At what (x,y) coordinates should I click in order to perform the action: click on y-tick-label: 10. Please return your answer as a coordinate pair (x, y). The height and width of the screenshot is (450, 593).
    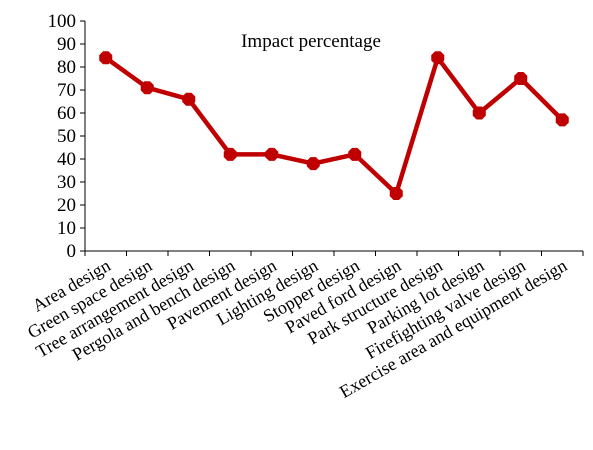
    Looking at the image, I should click on (66, 228).